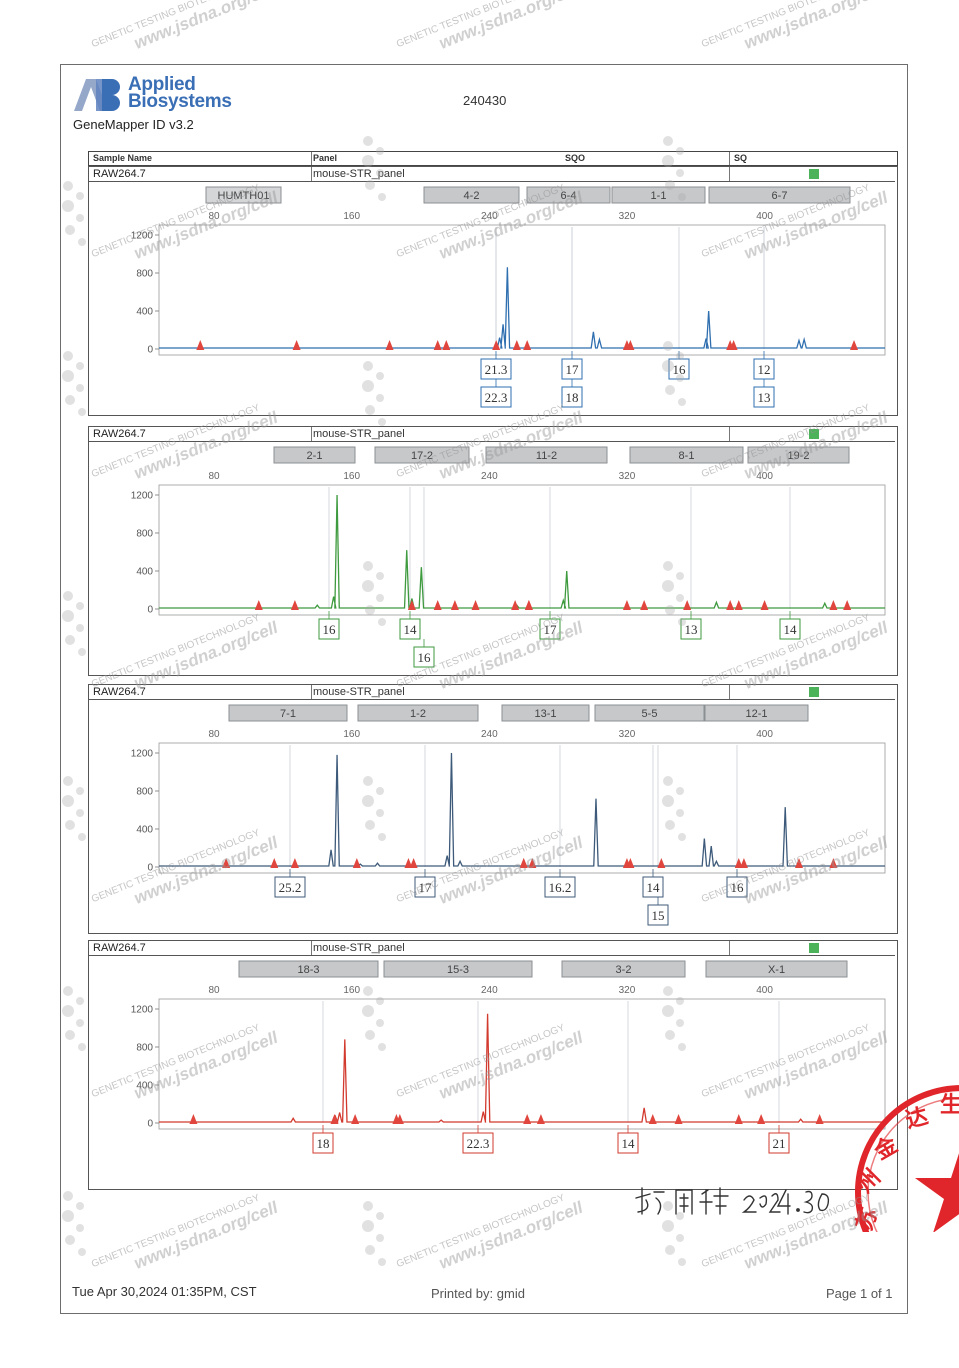 This screenshot has width=959, height=1368. Describe the element at coordinates (546, 456) in the screenshot. I see `marker-label: 11-2` at that location.